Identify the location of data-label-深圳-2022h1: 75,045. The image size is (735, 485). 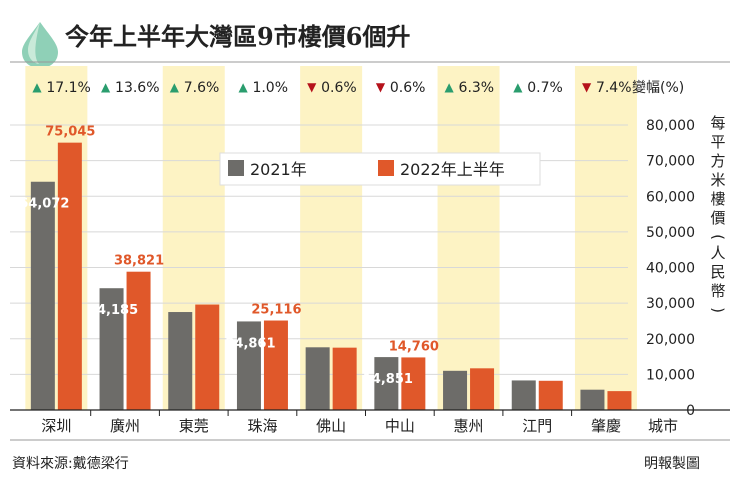
(70, 132).